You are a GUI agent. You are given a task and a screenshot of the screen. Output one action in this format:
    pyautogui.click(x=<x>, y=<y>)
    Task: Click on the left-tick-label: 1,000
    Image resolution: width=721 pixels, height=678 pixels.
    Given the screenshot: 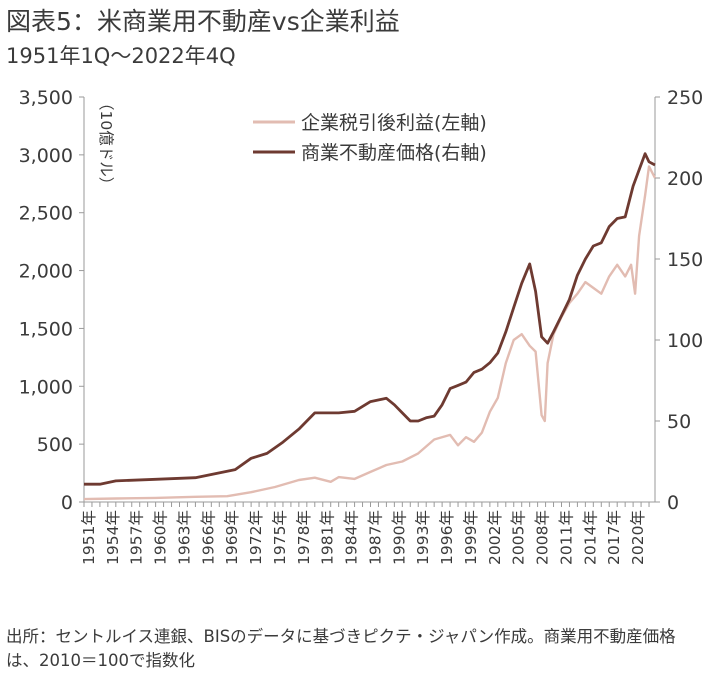 What is the action you would take?
    pyautogui.click(x=46, y=387)
    